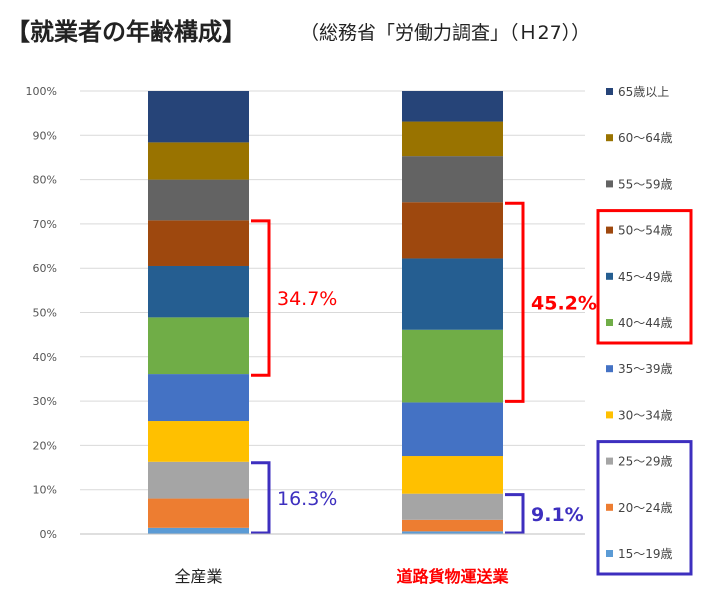 The height and width of the screenshot is (611, 717). Describe the element at coordinates (332, 559) in the screenshot. I see `x-axis: 全産業 道路貨物運送業` at that location.